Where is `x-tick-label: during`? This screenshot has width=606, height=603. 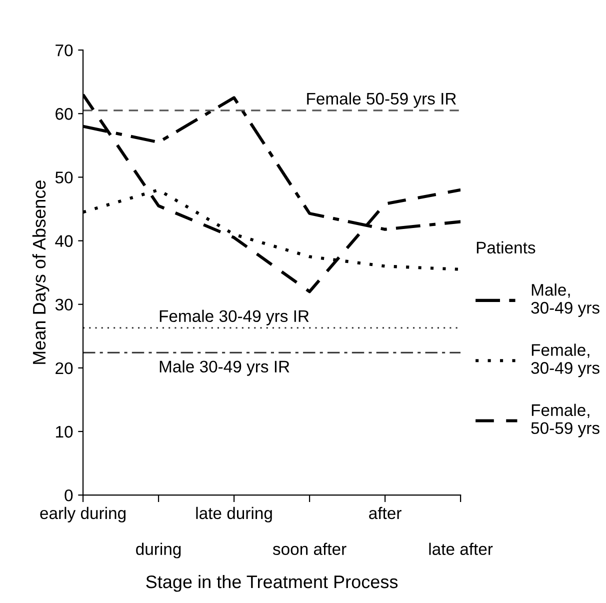
x-tick-label: during is located at coordinates (158, 550).